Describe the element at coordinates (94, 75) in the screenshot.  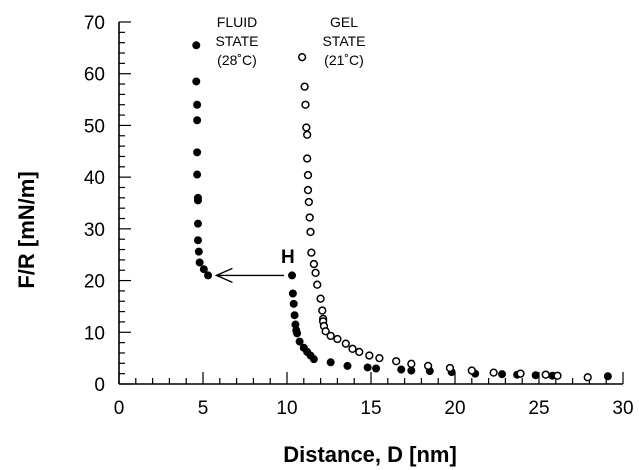
I see `y-tick-label: 60` at that location.